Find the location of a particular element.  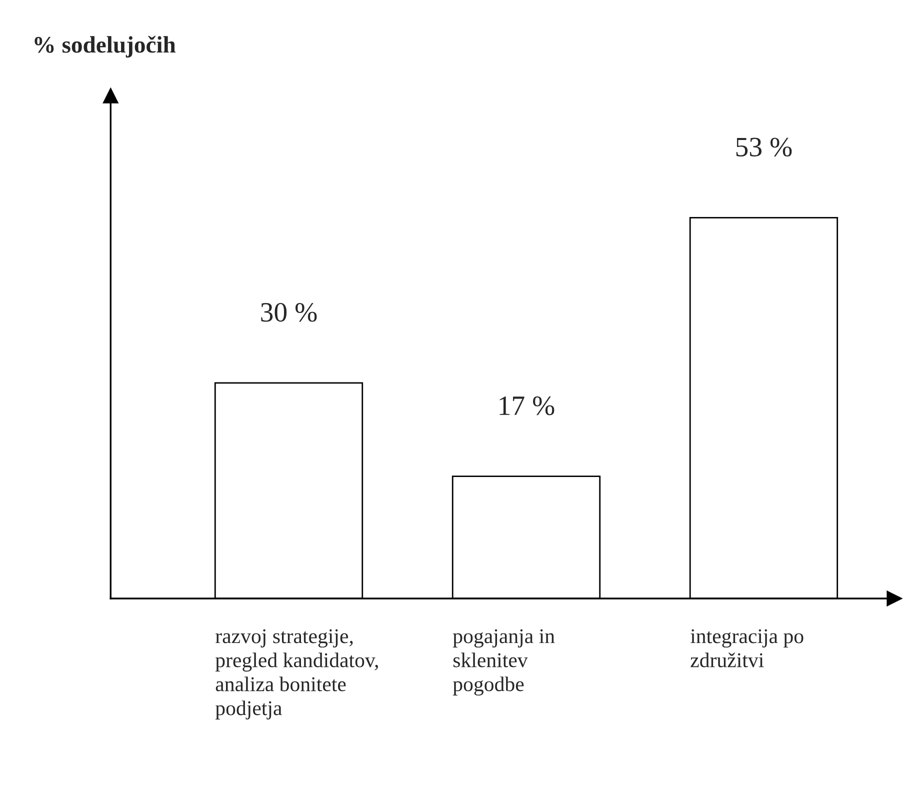

x-tick-label: integracija po združitvi is located at coordinates (747, 648).